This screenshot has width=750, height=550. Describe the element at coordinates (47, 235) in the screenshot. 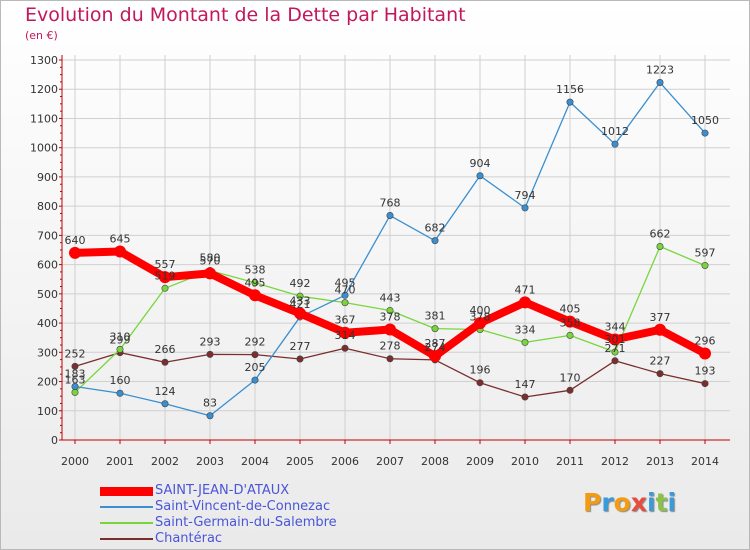

I see `y-tick-label: 700` at that location.